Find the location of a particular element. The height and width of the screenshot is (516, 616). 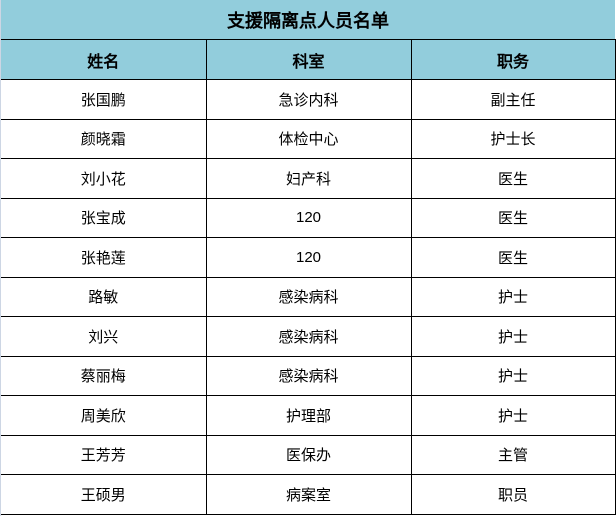

department-cell: 病案室 is located at coordinates (308, 494).